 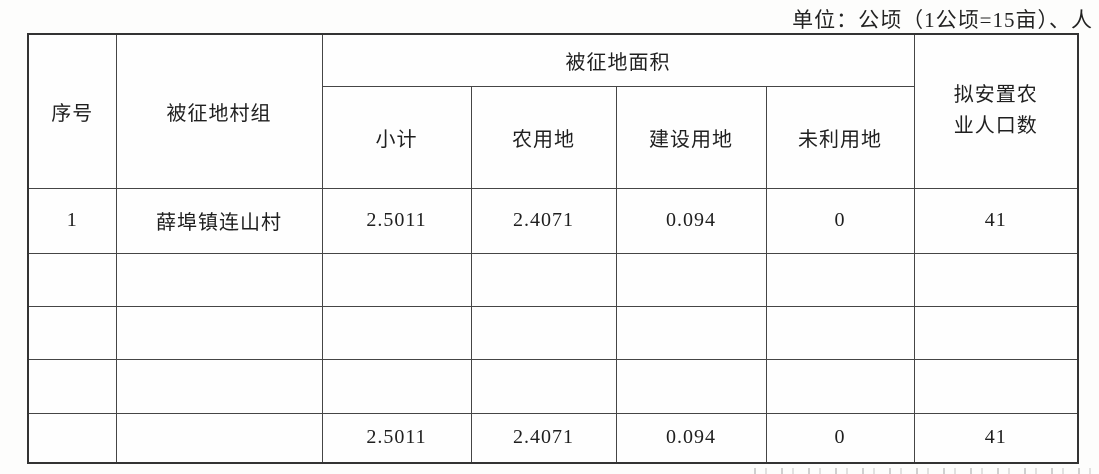 I want to click on col-header-agricultural-land: 农用地, so click(x=543, y=137).